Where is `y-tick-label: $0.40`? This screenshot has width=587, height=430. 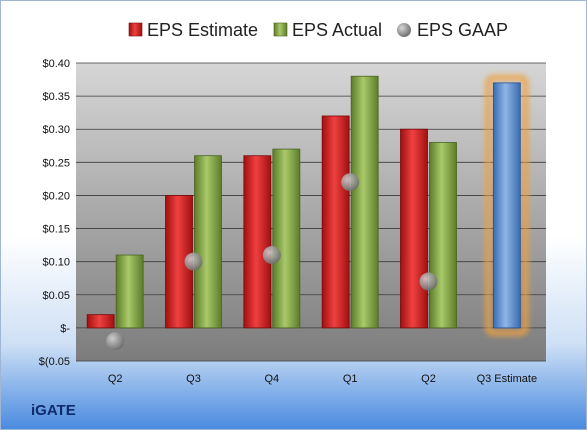 y-tick-label: $0.40 is located at coordinates (56, 64).